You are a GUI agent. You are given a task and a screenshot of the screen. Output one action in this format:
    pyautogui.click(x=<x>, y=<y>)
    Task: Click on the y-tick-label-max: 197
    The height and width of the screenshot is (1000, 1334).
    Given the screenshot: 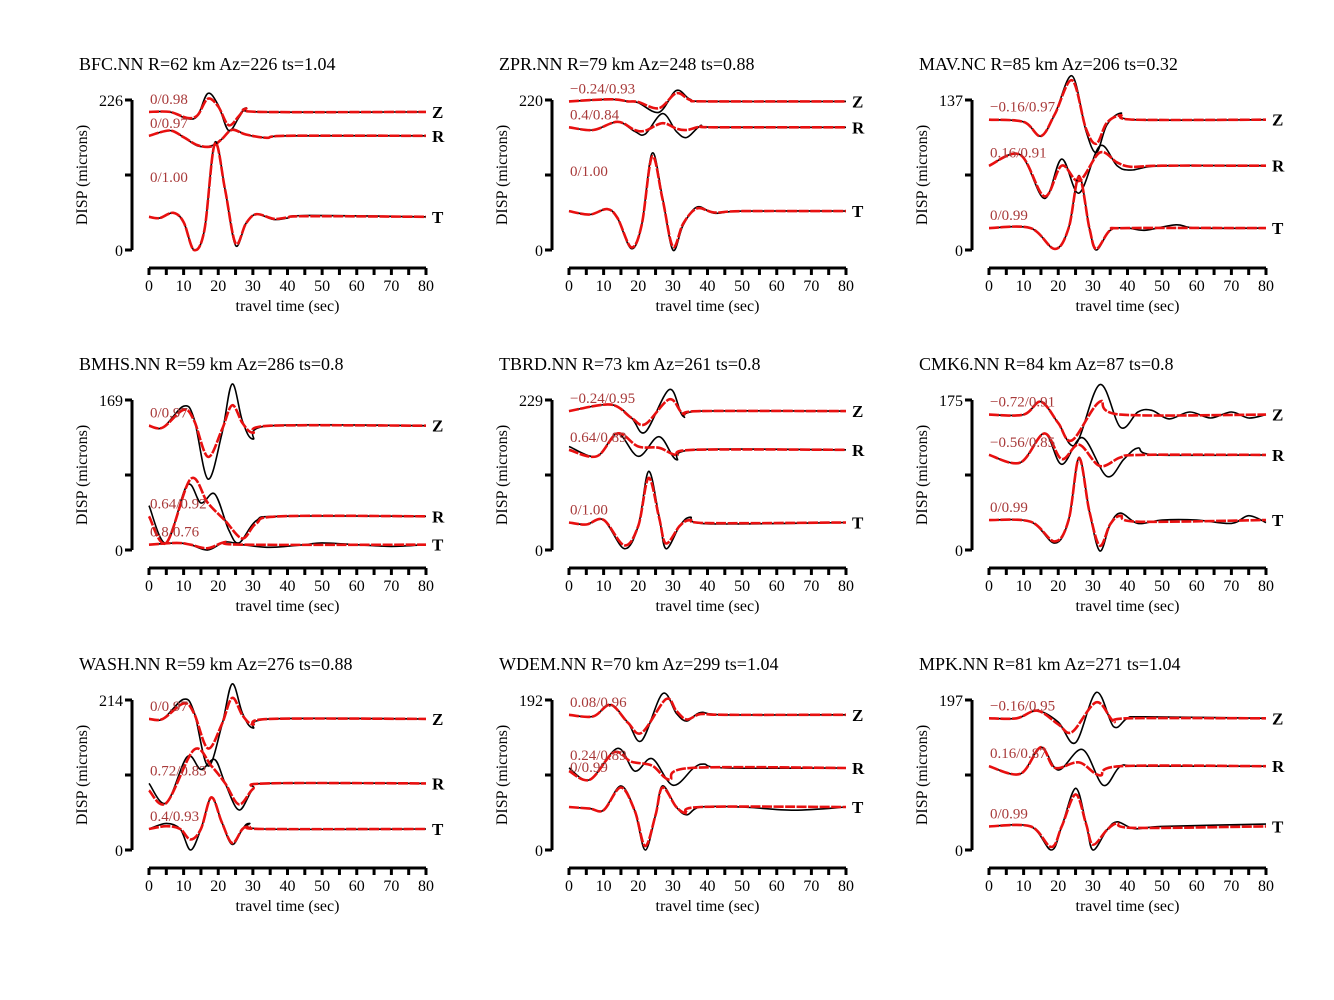 What is the action you would take?
    pyautogui.click(x=951, y=701)
    